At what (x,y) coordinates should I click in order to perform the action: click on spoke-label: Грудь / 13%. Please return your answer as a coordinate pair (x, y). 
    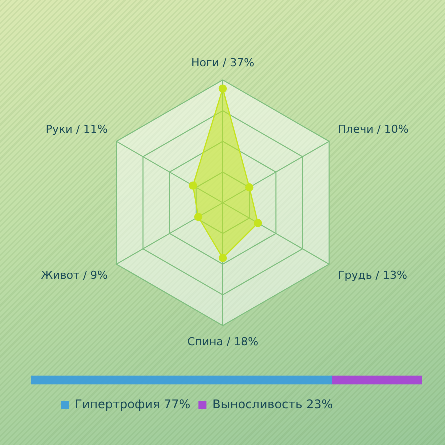
    Looking at the image, I should click on (373, 275).